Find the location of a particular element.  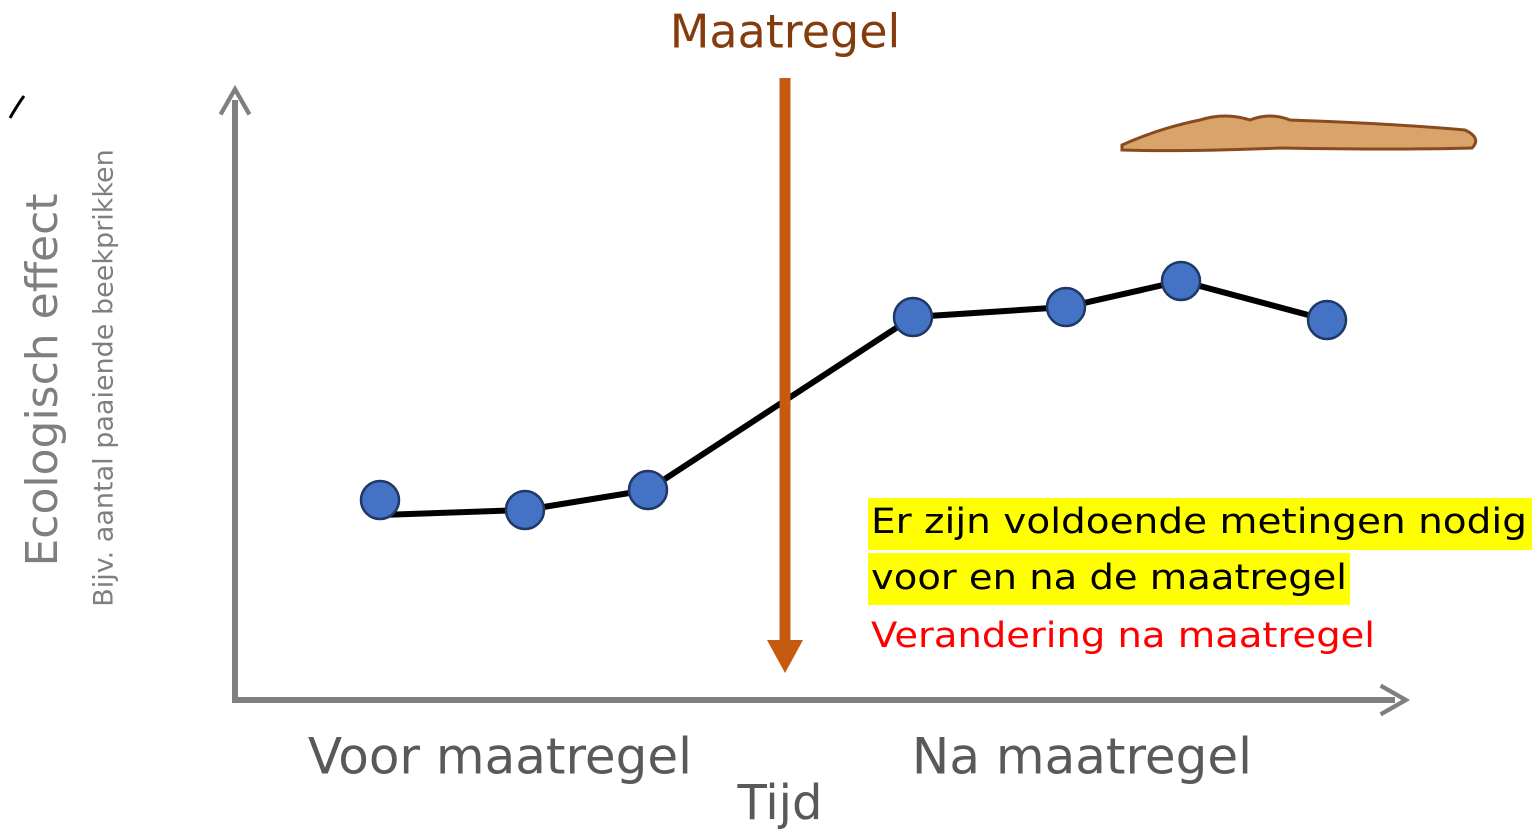

y-axis-label: Ecologisch effect is located at coordinates (42, 379).